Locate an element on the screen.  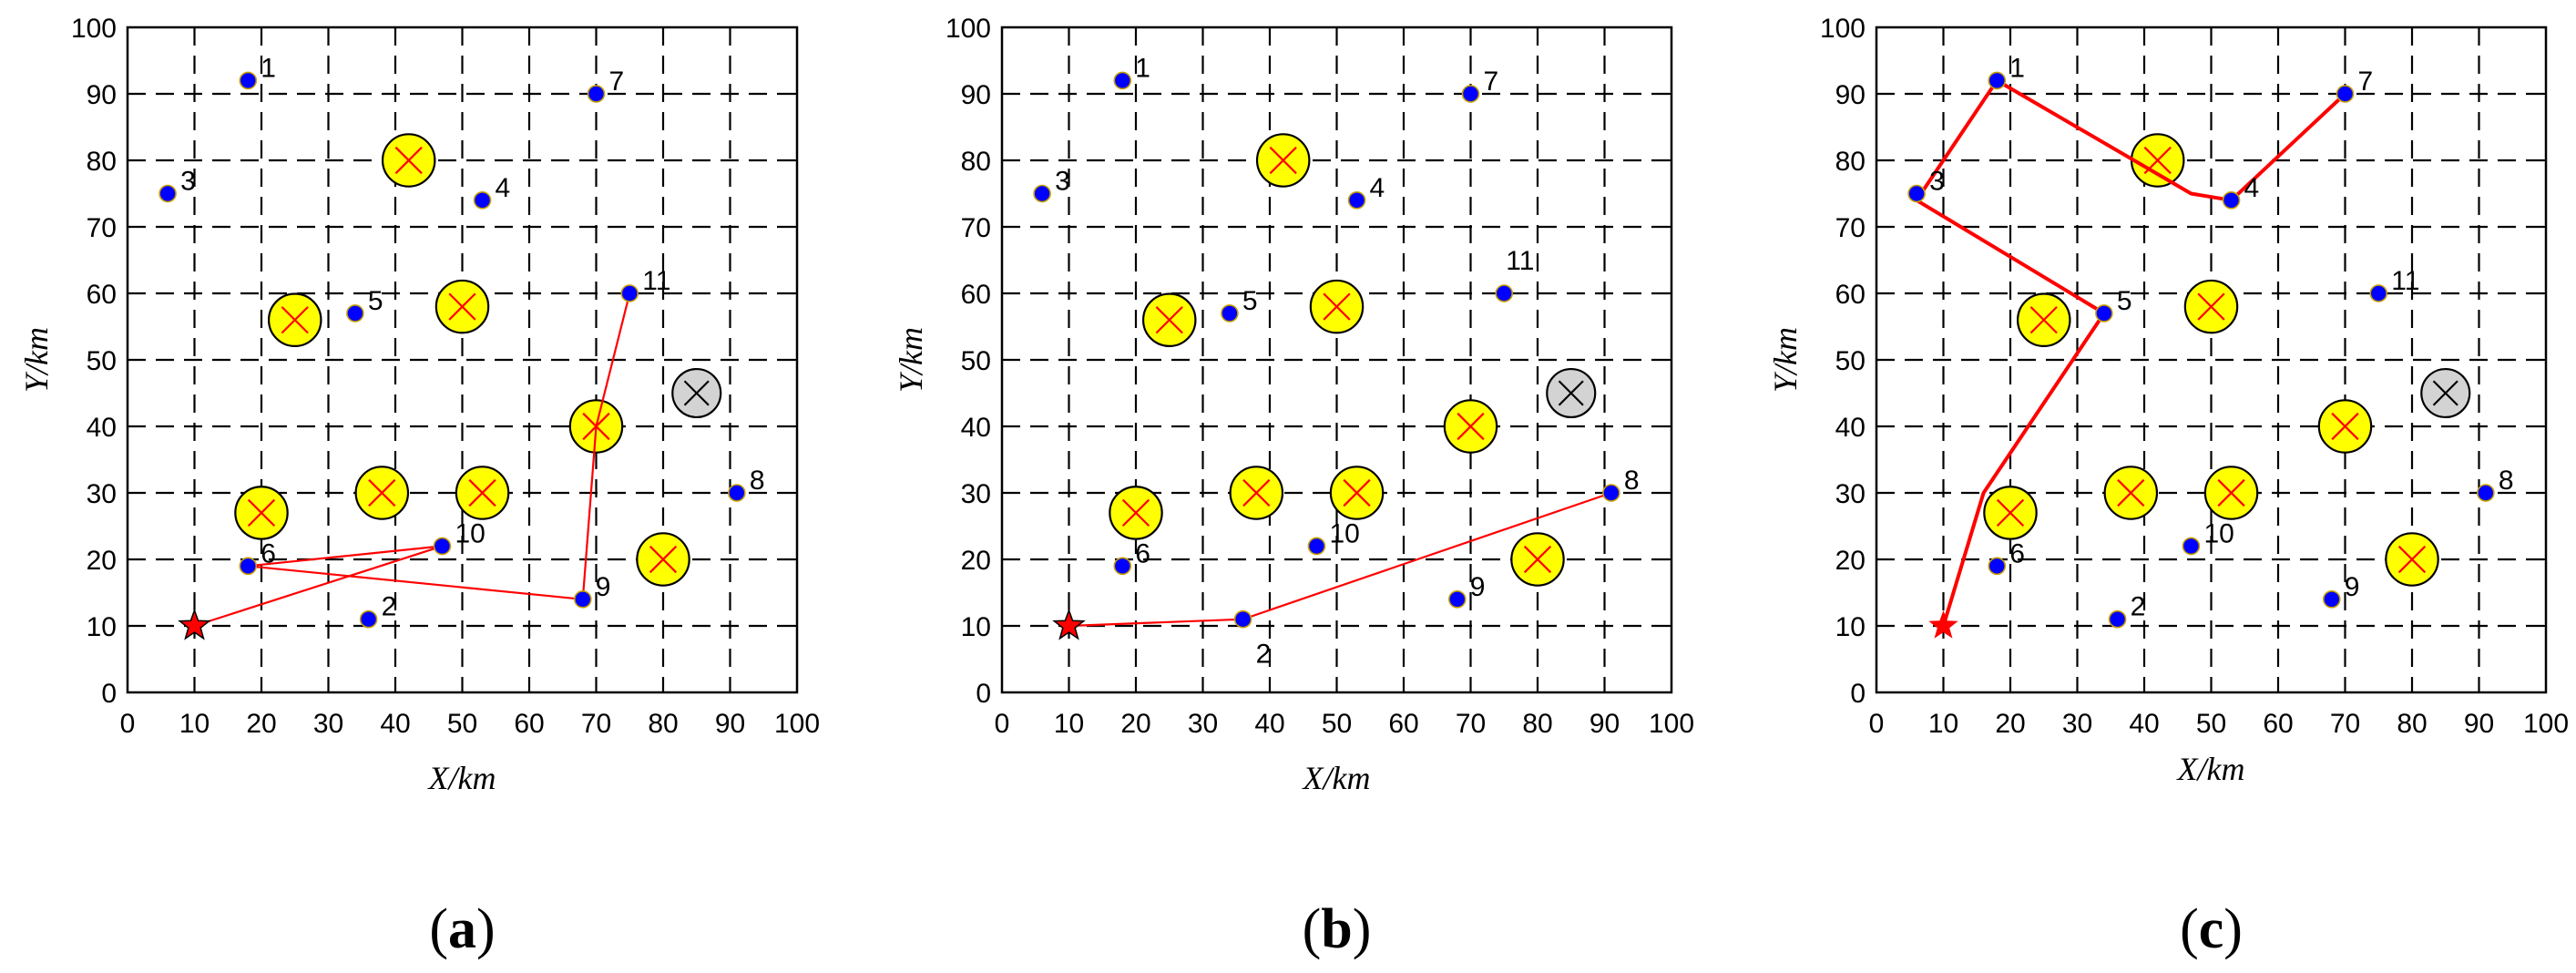
customer-label: 4 is located at coordinates (1377, 188).